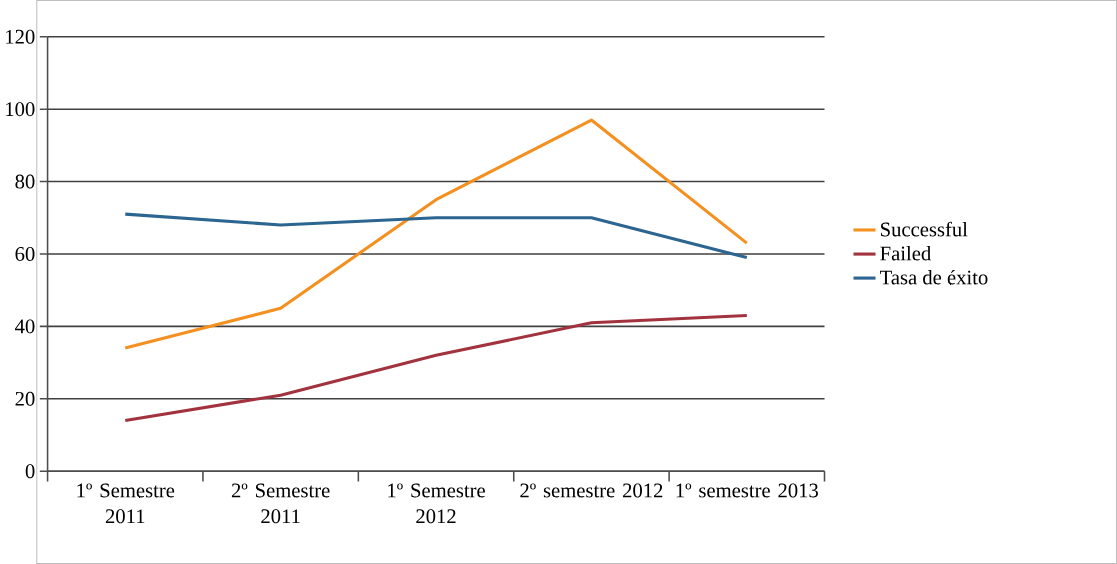 The width and height of the screenshot is (1117, 564). I want to click on y-tick-label: 40, so click(25, 326).